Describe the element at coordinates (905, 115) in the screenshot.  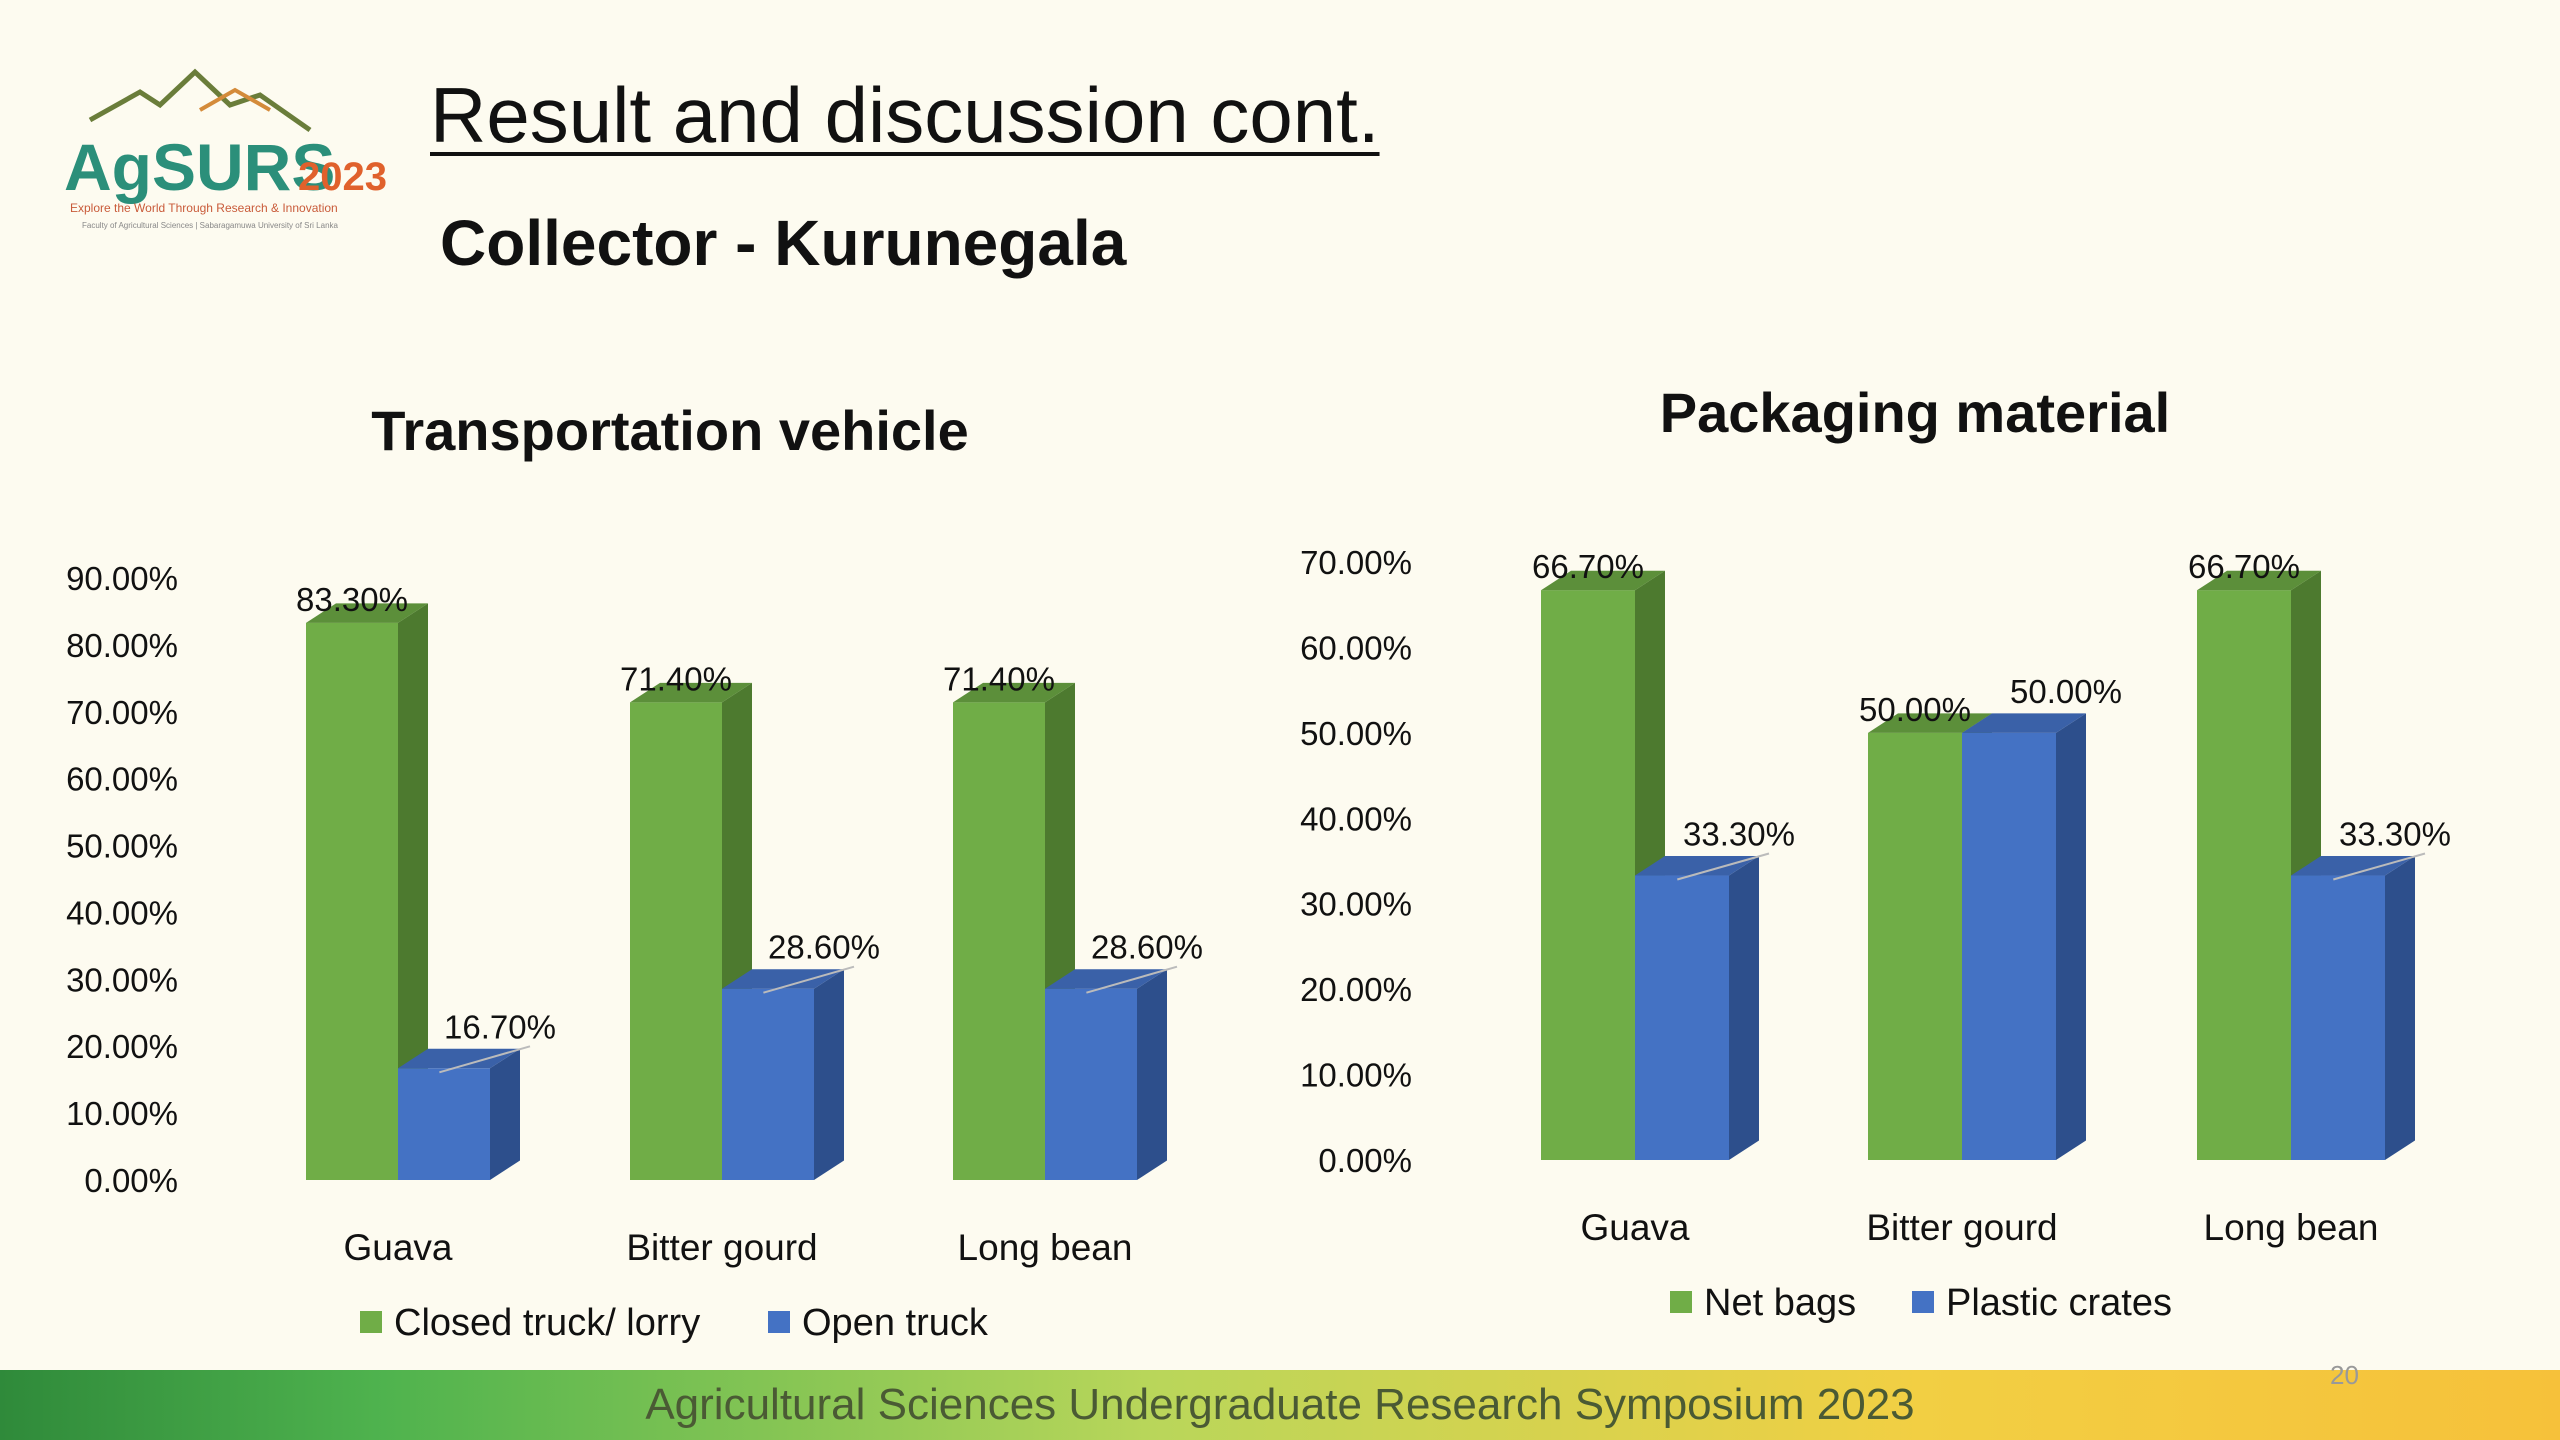
I see `page-title: Result and discussion cont.` at that location.